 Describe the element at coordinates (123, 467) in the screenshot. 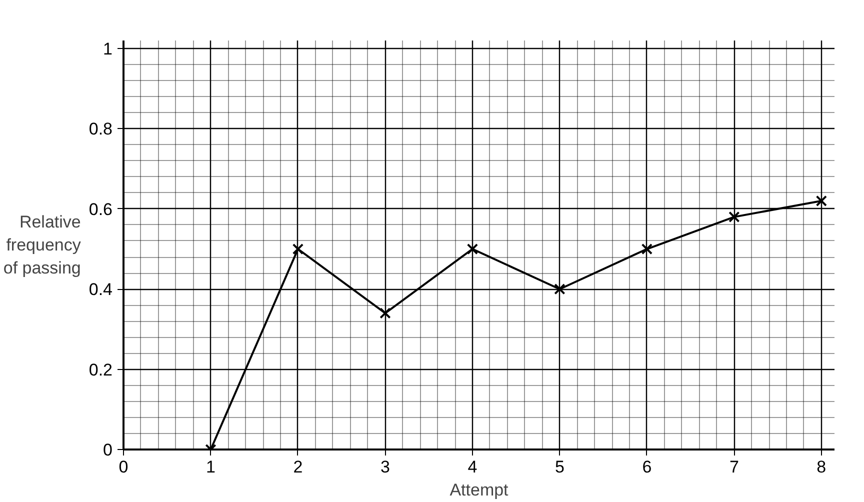

I see `x-tick-label: 0` at that location.